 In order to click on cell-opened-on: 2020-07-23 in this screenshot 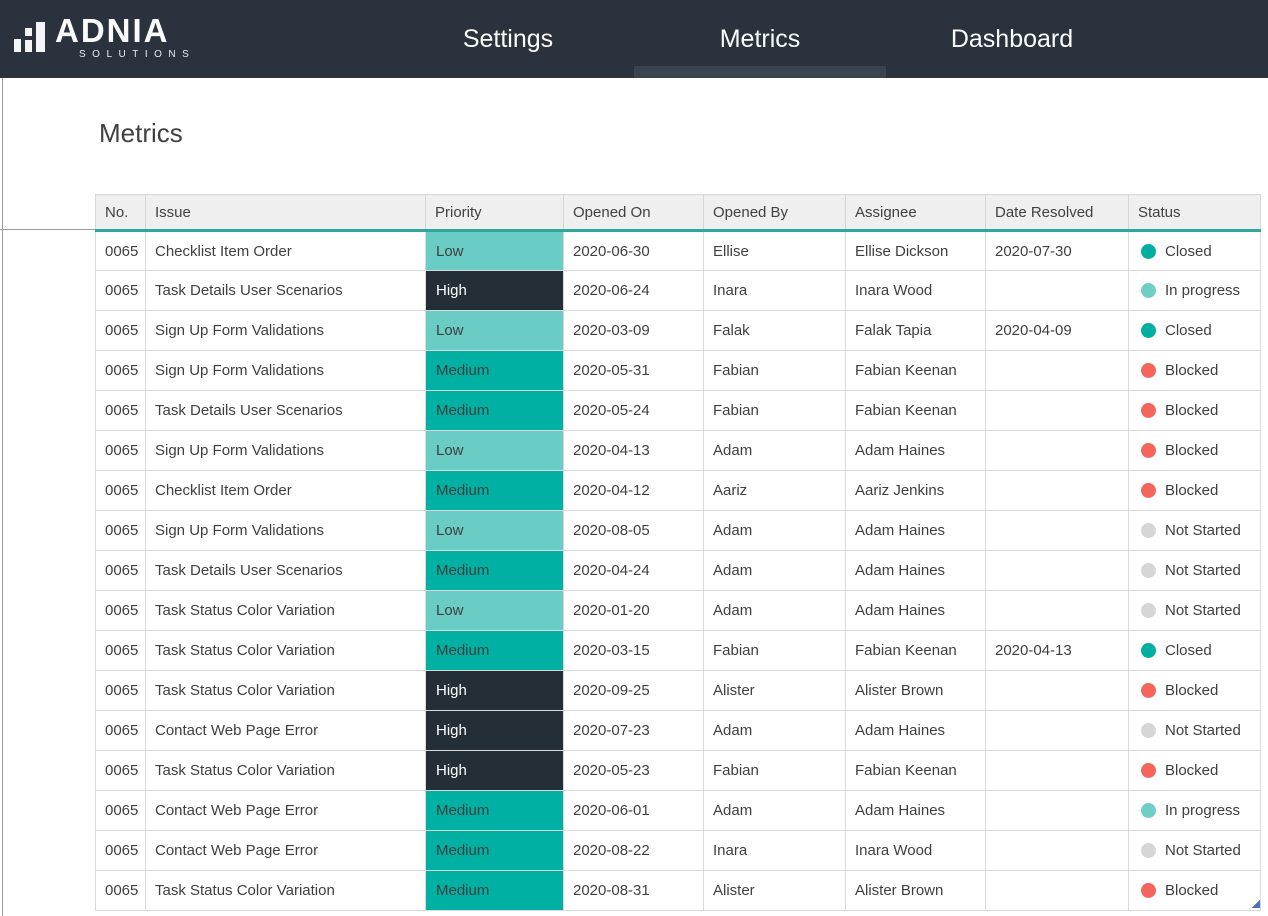, I will do `click(633, 730)`.